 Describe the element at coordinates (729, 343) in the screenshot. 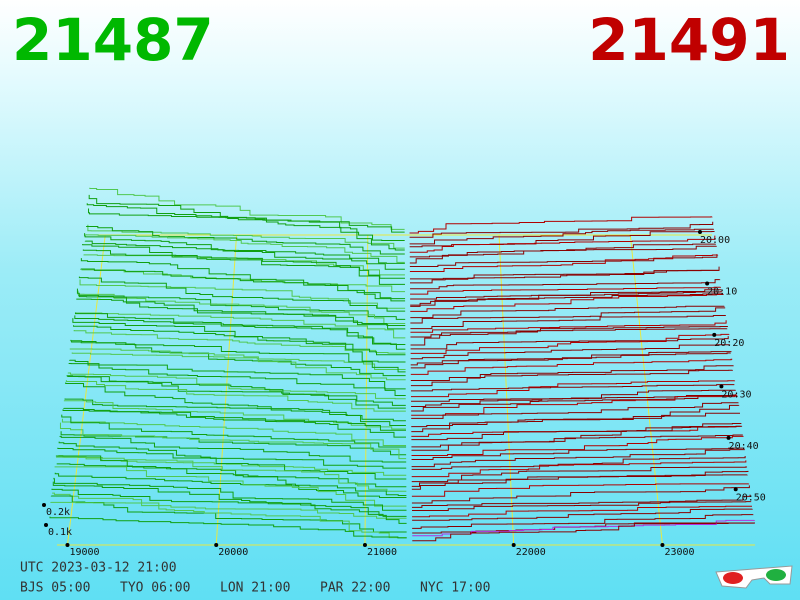

I see `time-label: 20:20` at that location.